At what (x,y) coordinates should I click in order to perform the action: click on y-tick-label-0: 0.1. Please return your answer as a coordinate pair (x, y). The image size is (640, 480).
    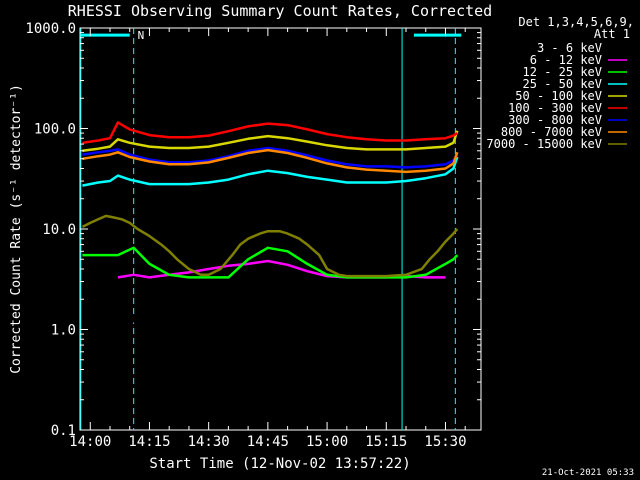
    Looking at the image, I should click on (63, 431).